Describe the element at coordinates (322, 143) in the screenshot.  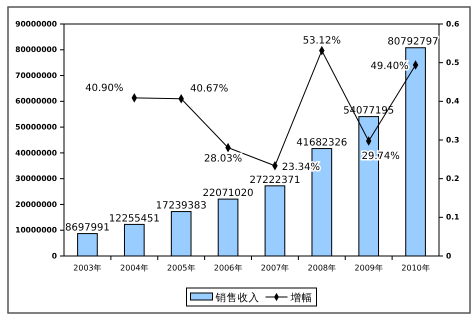
I see `data-label: 41682326` at that location.